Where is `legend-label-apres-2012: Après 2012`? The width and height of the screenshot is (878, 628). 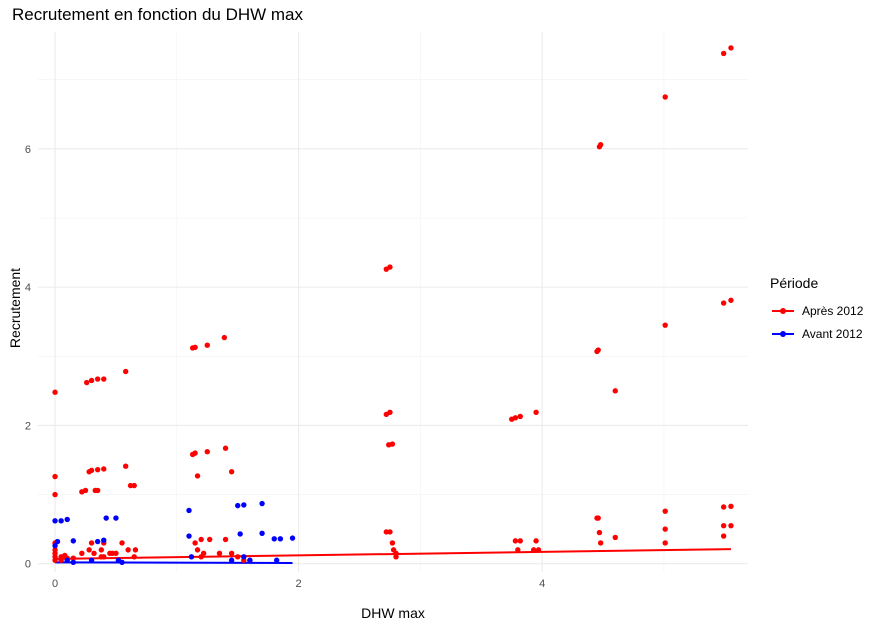
legend-label-apres-2012: Après 2012 is located at coordinates (833, 310).